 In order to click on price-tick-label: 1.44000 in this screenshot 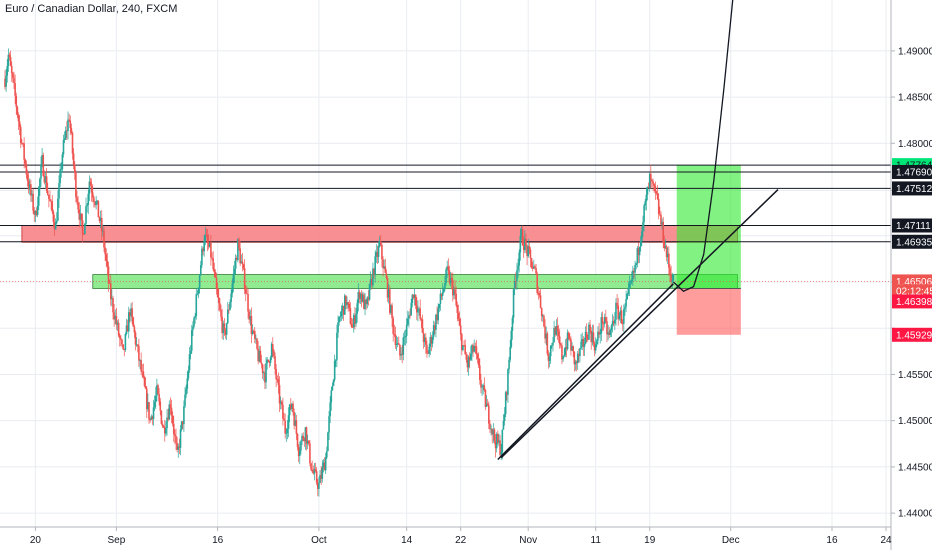, I will do `click(915, 514)`.